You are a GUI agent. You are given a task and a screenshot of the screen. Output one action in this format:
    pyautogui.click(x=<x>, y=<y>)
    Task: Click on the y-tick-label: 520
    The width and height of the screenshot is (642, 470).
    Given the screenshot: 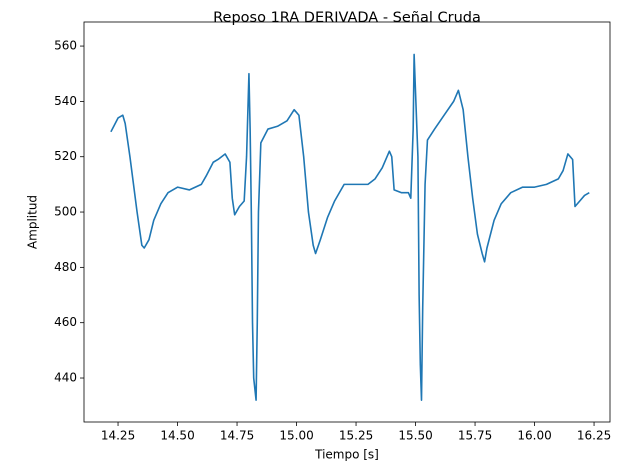 What is the action you would take?
    pyautogui.click(x=65, y=156)
    